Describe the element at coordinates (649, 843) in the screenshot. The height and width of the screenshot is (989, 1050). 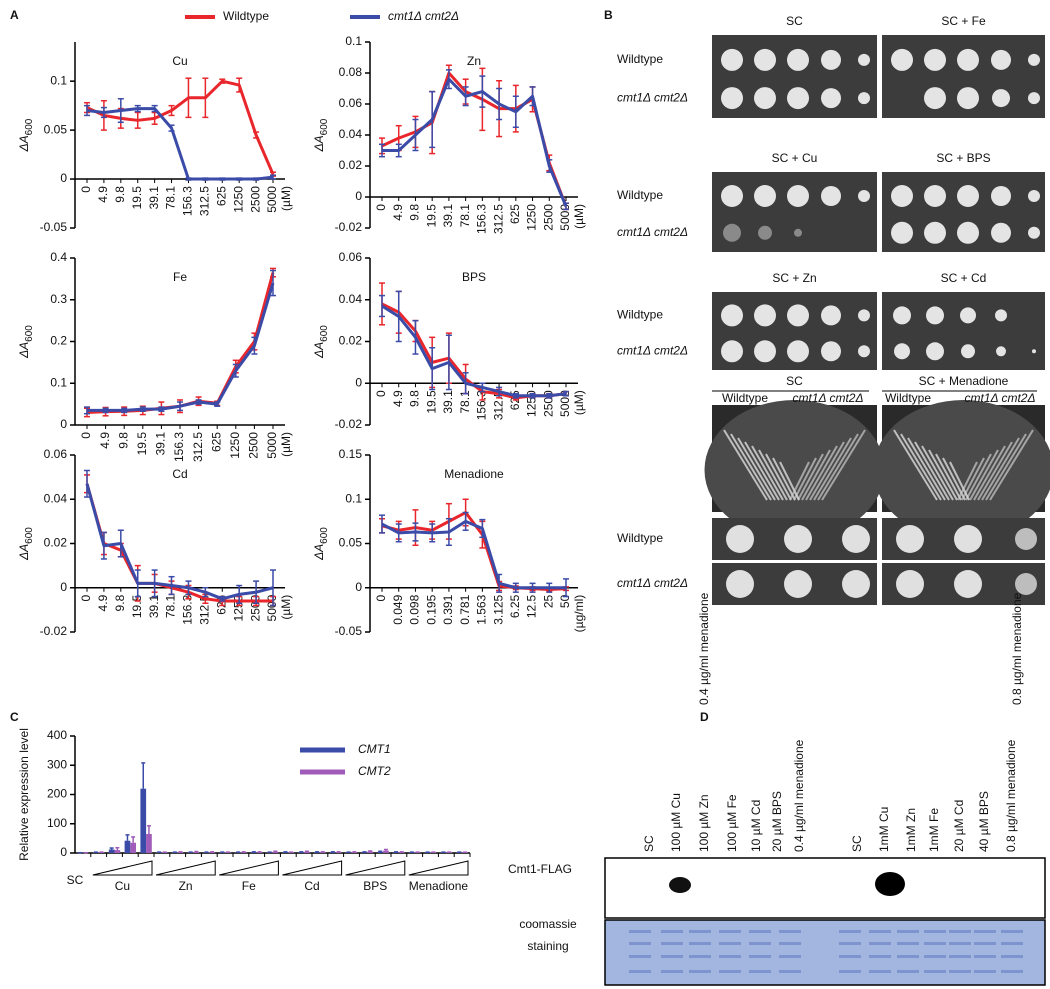
I see `lane-label: SC` at that location.